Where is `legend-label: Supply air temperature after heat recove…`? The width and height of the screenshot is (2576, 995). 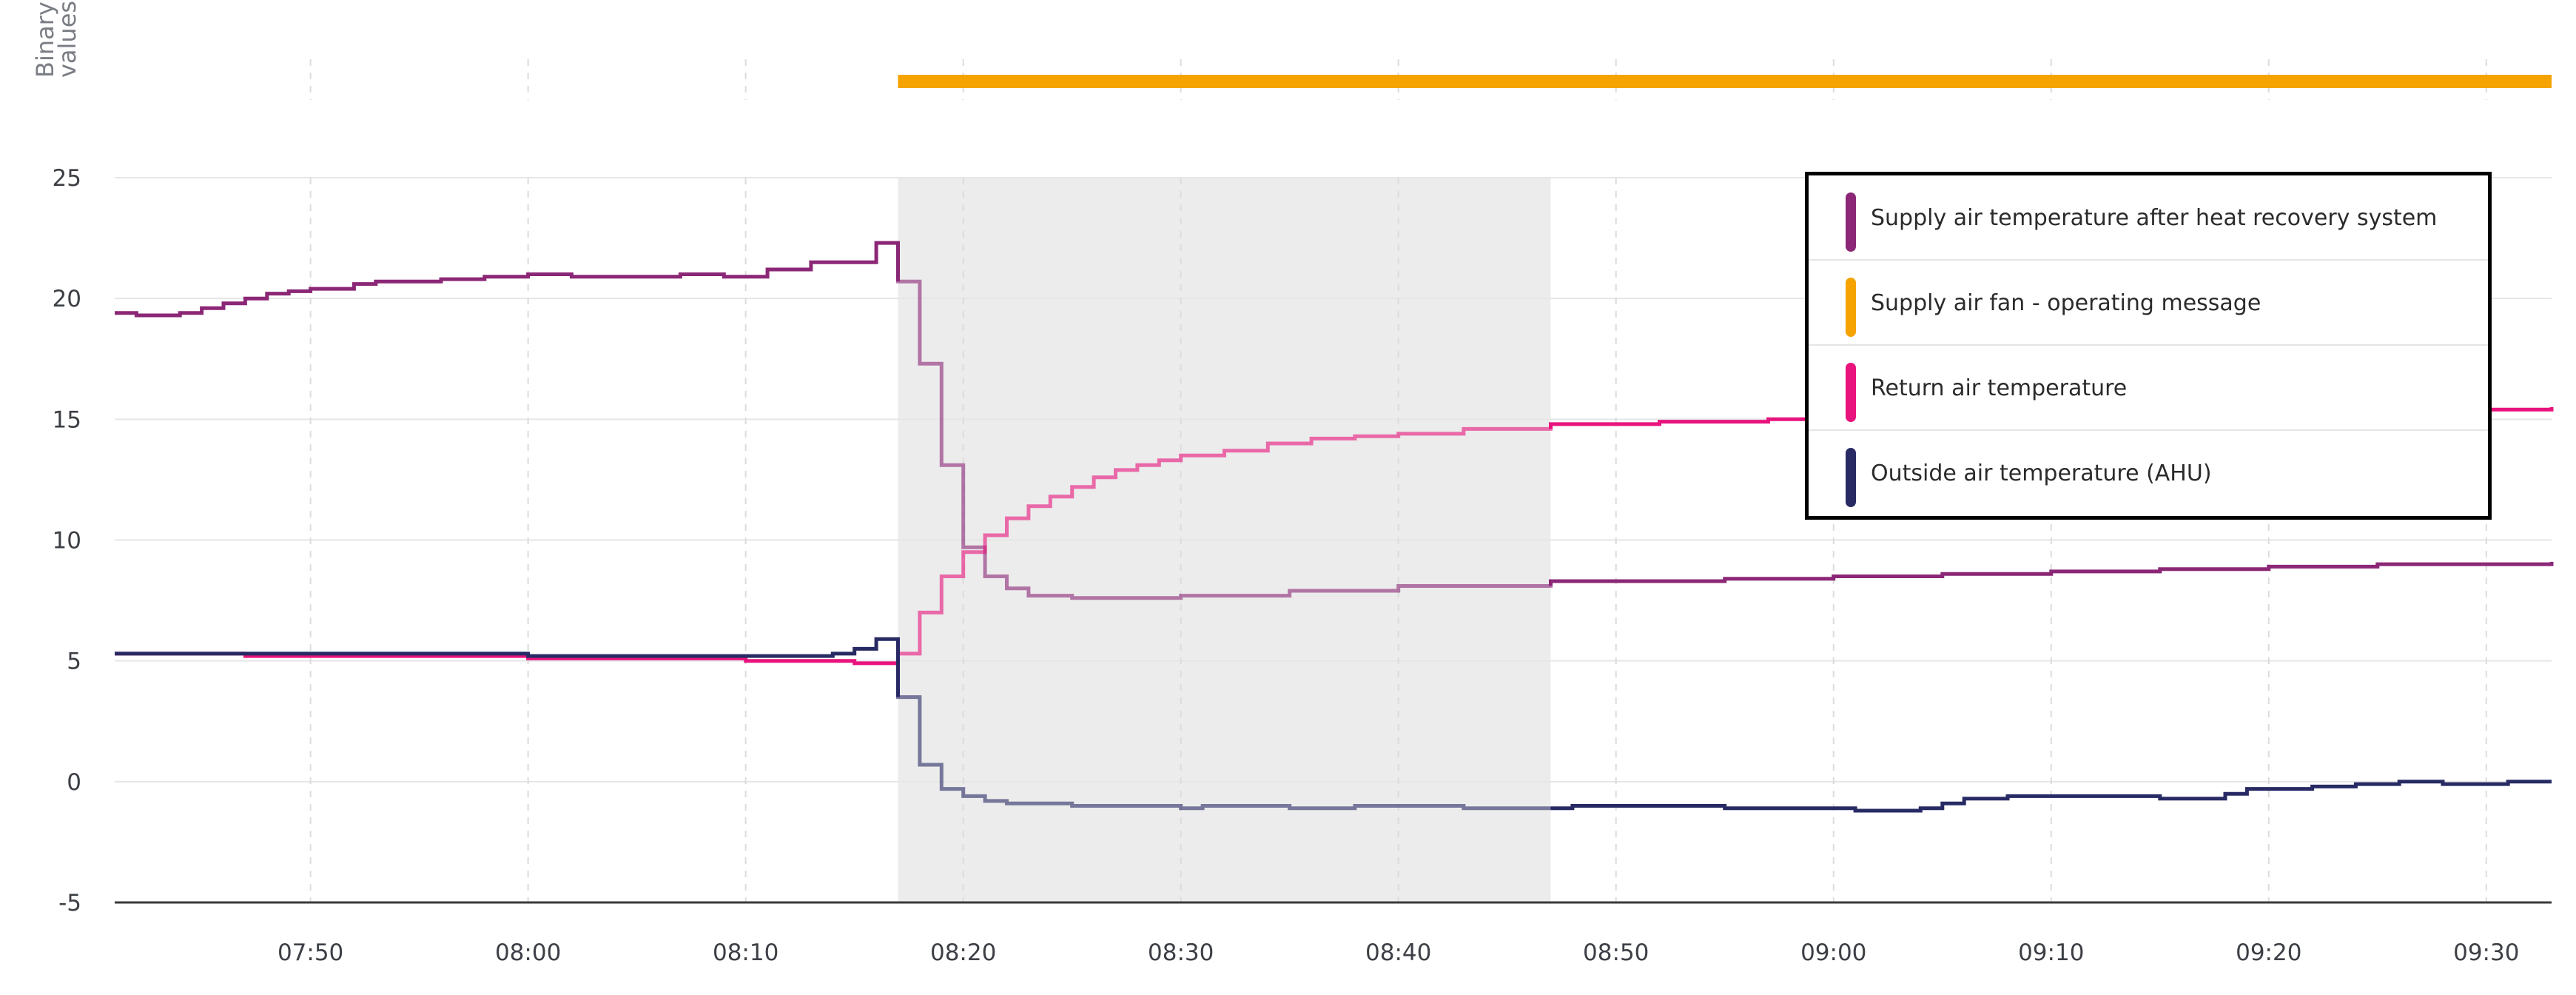
legend-label: Supply air temperature after heat recove… is located at coordinates (2154, 218).